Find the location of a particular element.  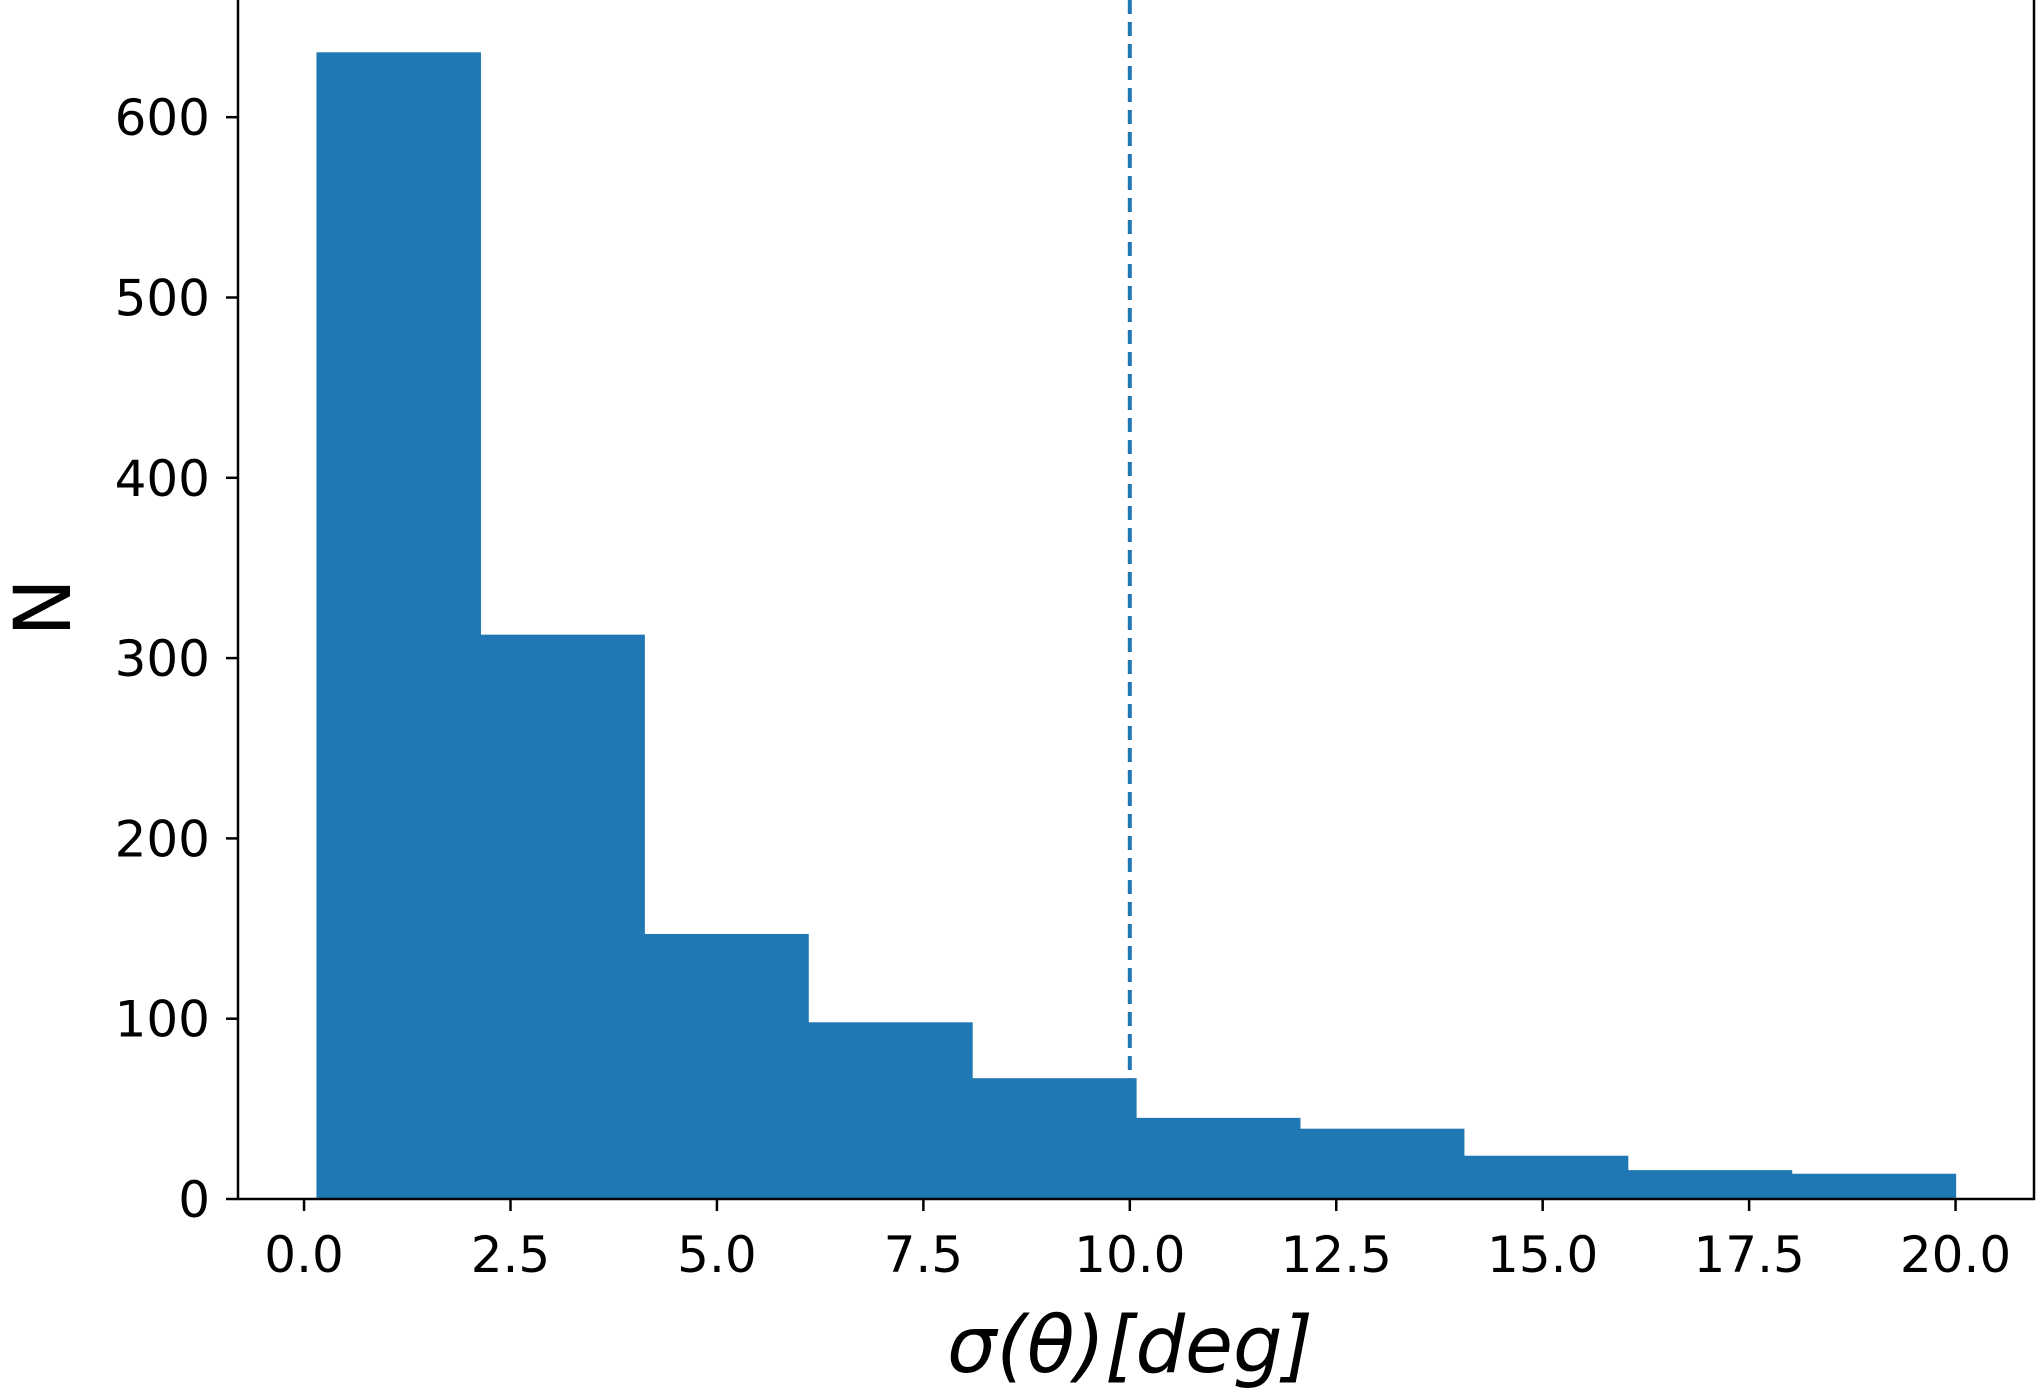

x-tick-label: 10.0 is located at coordinates (1129, 1255).